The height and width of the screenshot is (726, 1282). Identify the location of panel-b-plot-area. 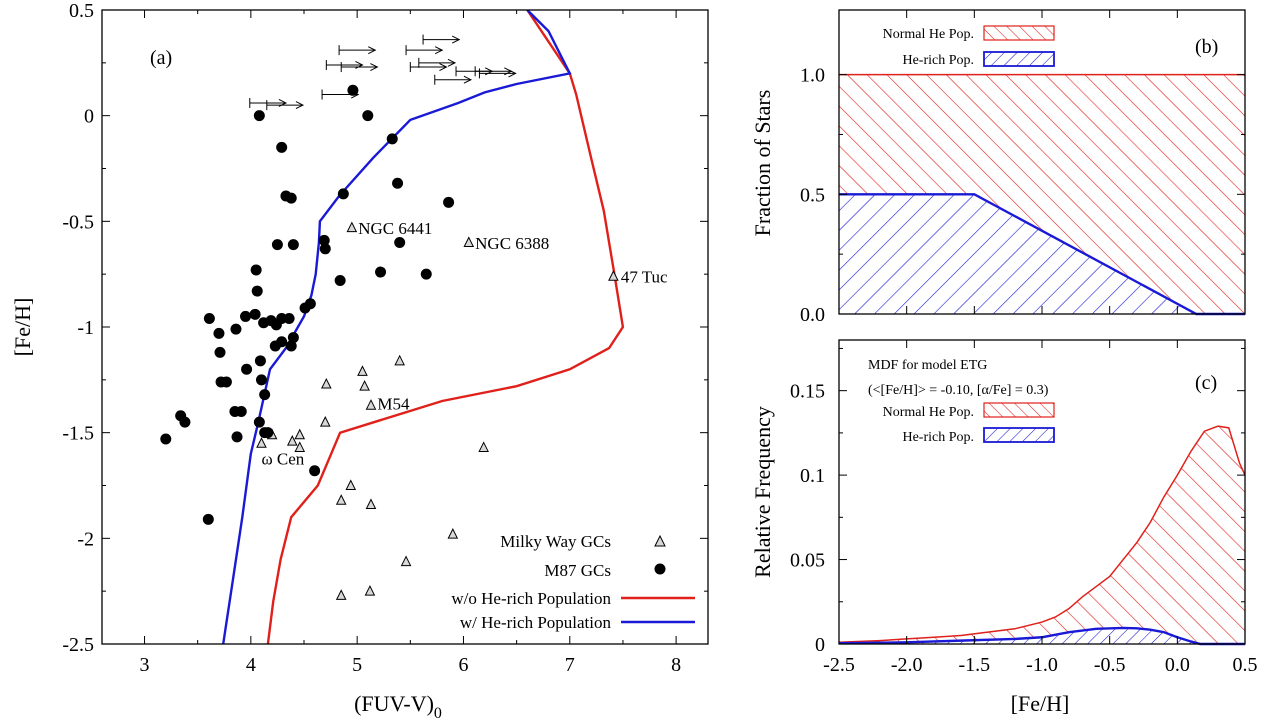
(1042, 194).